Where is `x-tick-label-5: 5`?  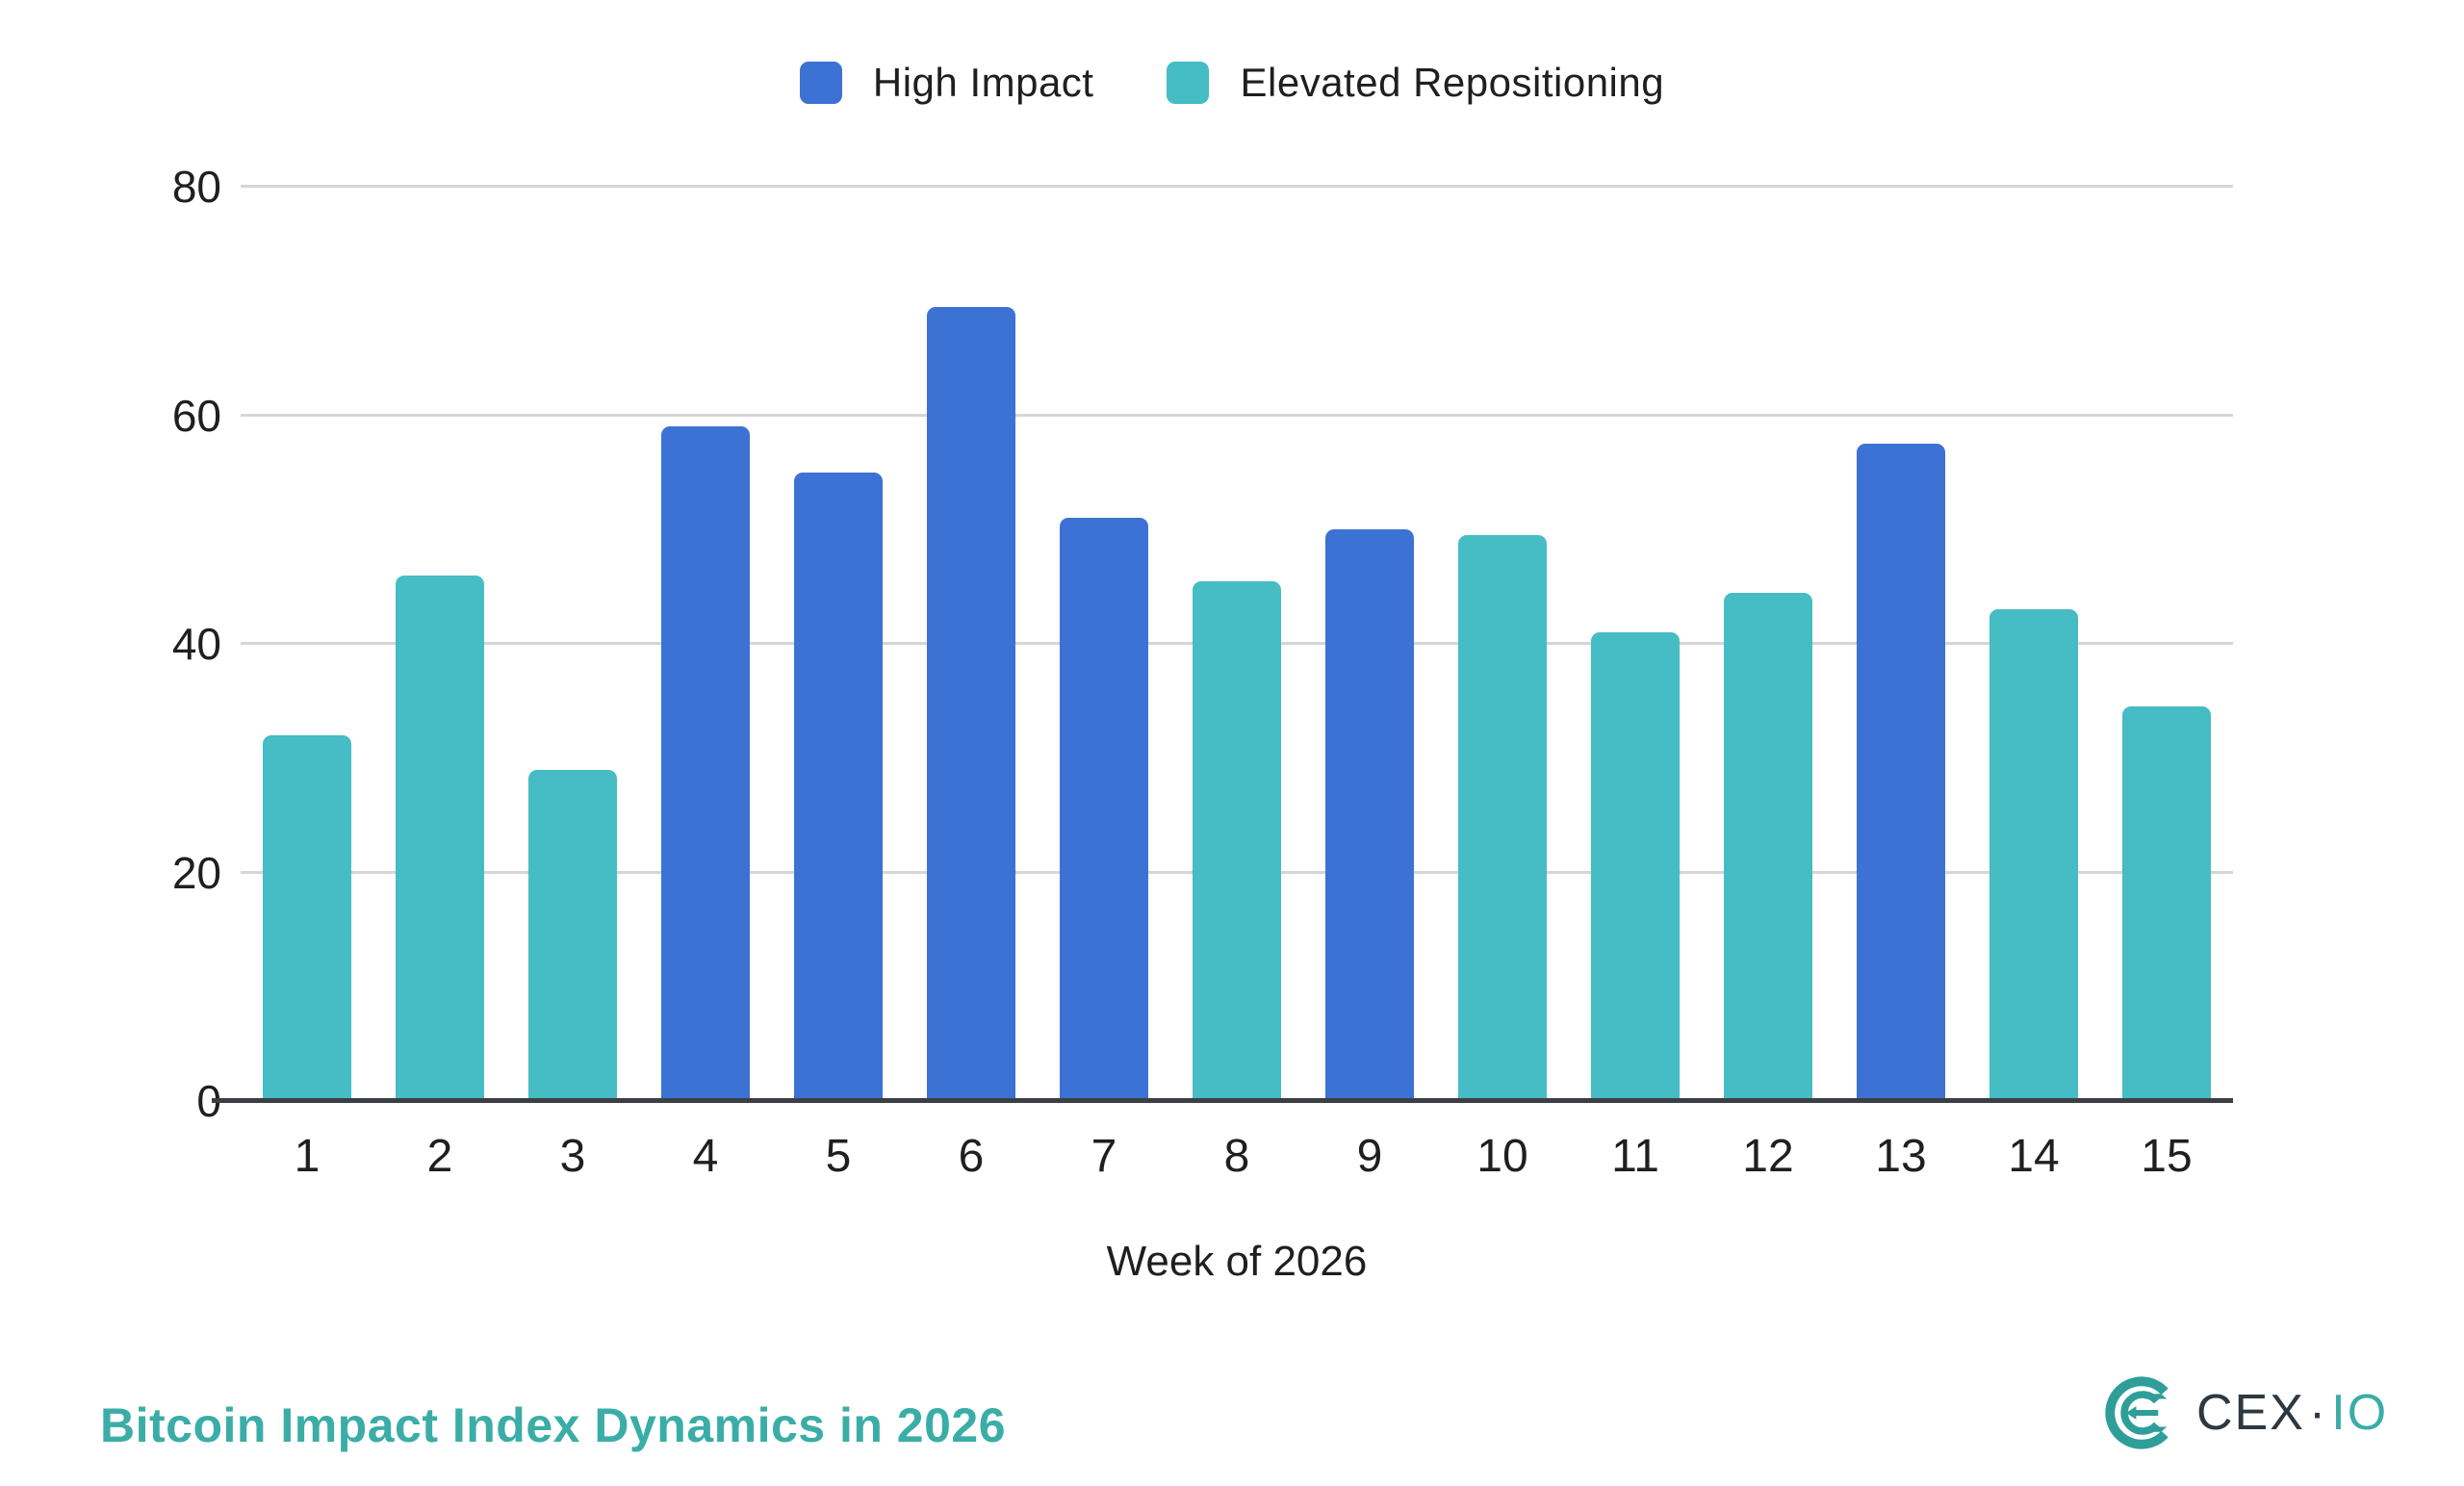
x-tick-label-5: 5 is located at coordinates (838, 1156).